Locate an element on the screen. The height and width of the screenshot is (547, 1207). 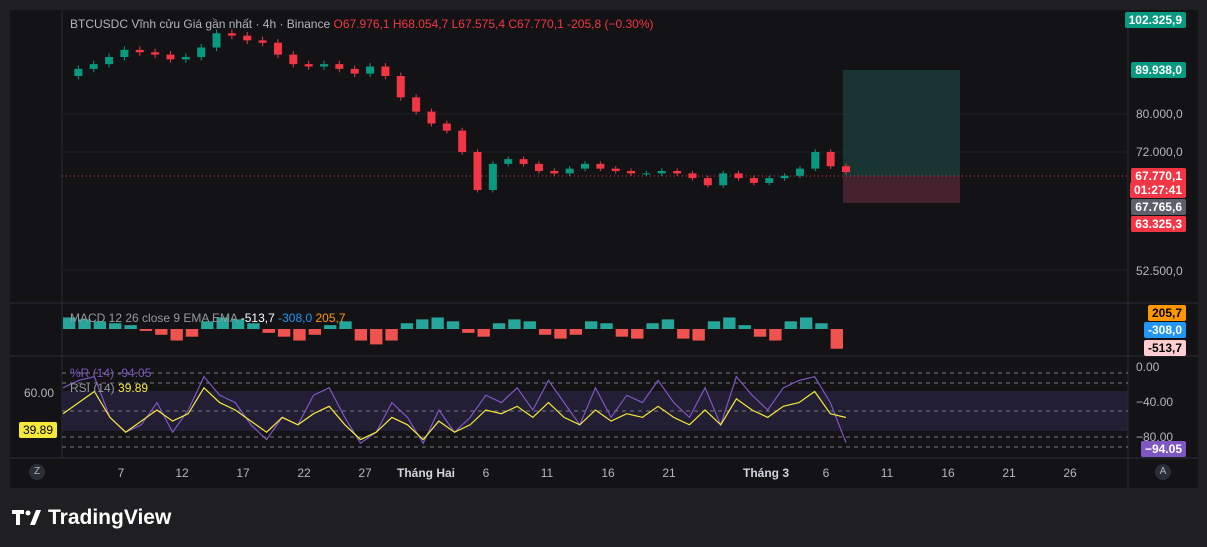
target-zone is located at coordinates (901, 123).